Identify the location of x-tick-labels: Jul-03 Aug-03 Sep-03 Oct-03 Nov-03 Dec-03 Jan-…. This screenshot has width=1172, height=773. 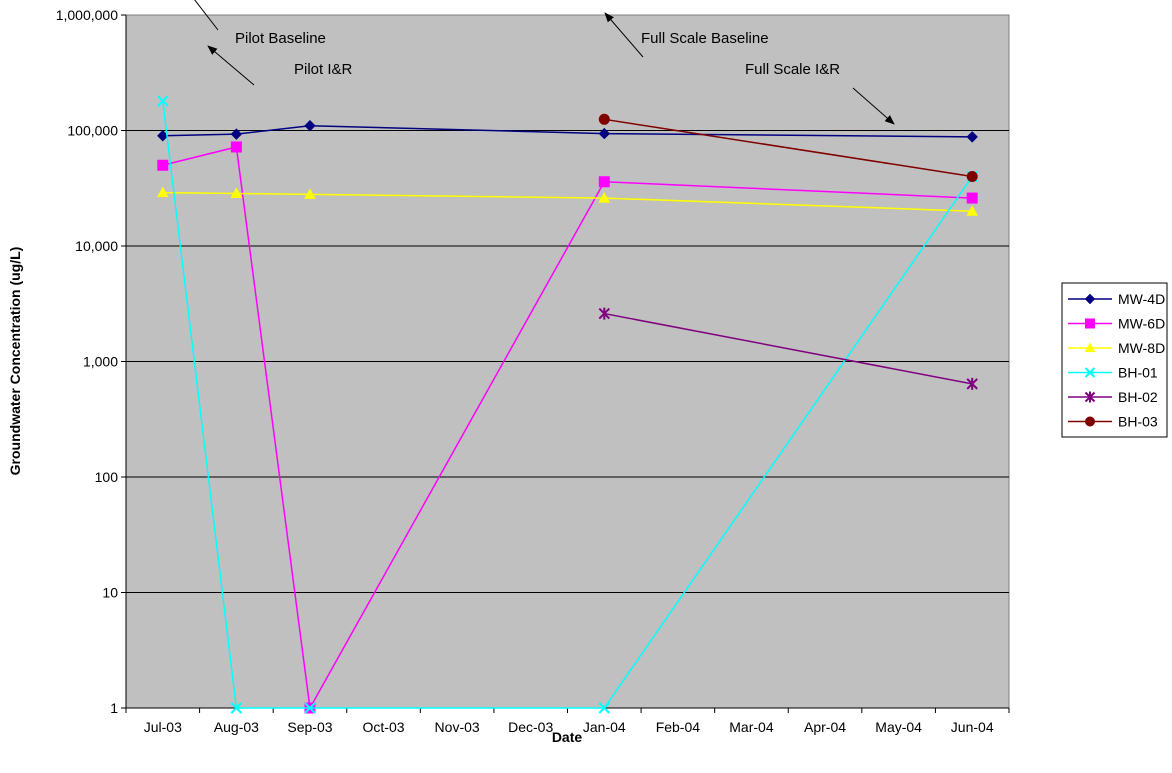
(569, 727).